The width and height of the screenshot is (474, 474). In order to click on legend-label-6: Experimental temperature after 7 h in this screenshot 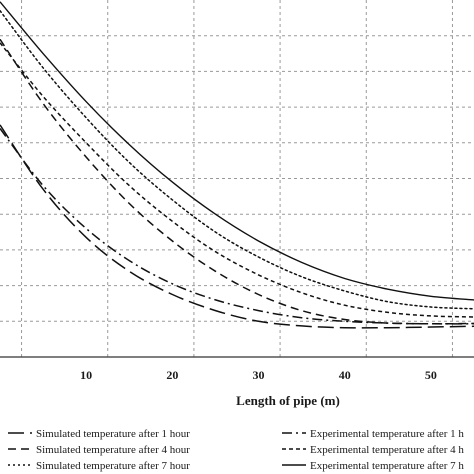, I will do `click(387, 466)`.